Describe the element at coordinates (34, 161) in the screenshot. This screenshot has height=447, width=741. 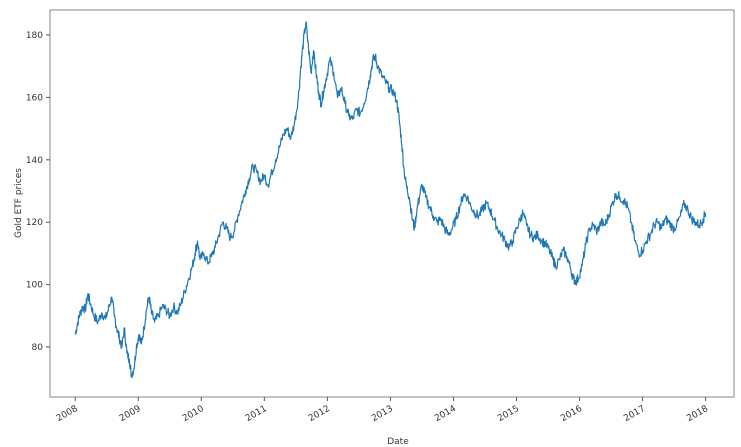
I see `y-tick-label: 140` at that location.